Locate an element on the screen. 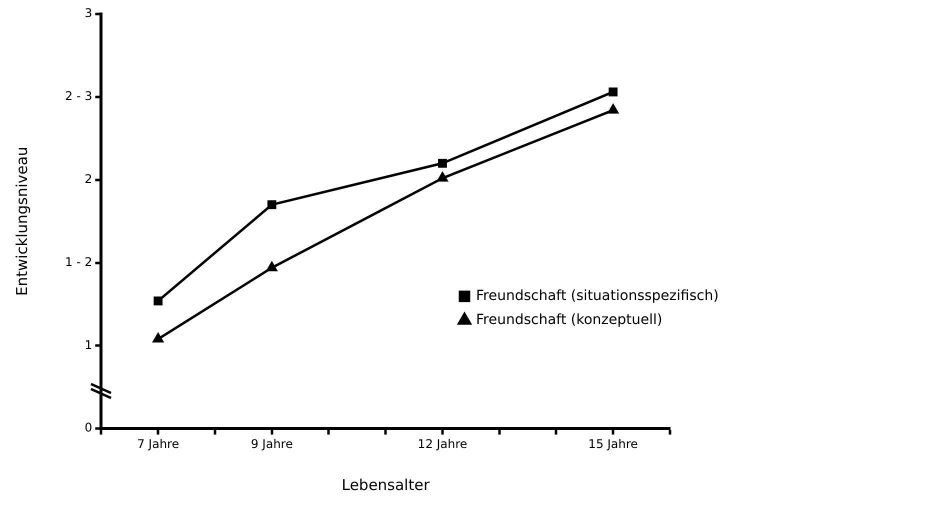 Image resolution: width=930 pixels, height=509 pixels. y-tick-label: 2 - 3 is located at coordinates (78, 96).